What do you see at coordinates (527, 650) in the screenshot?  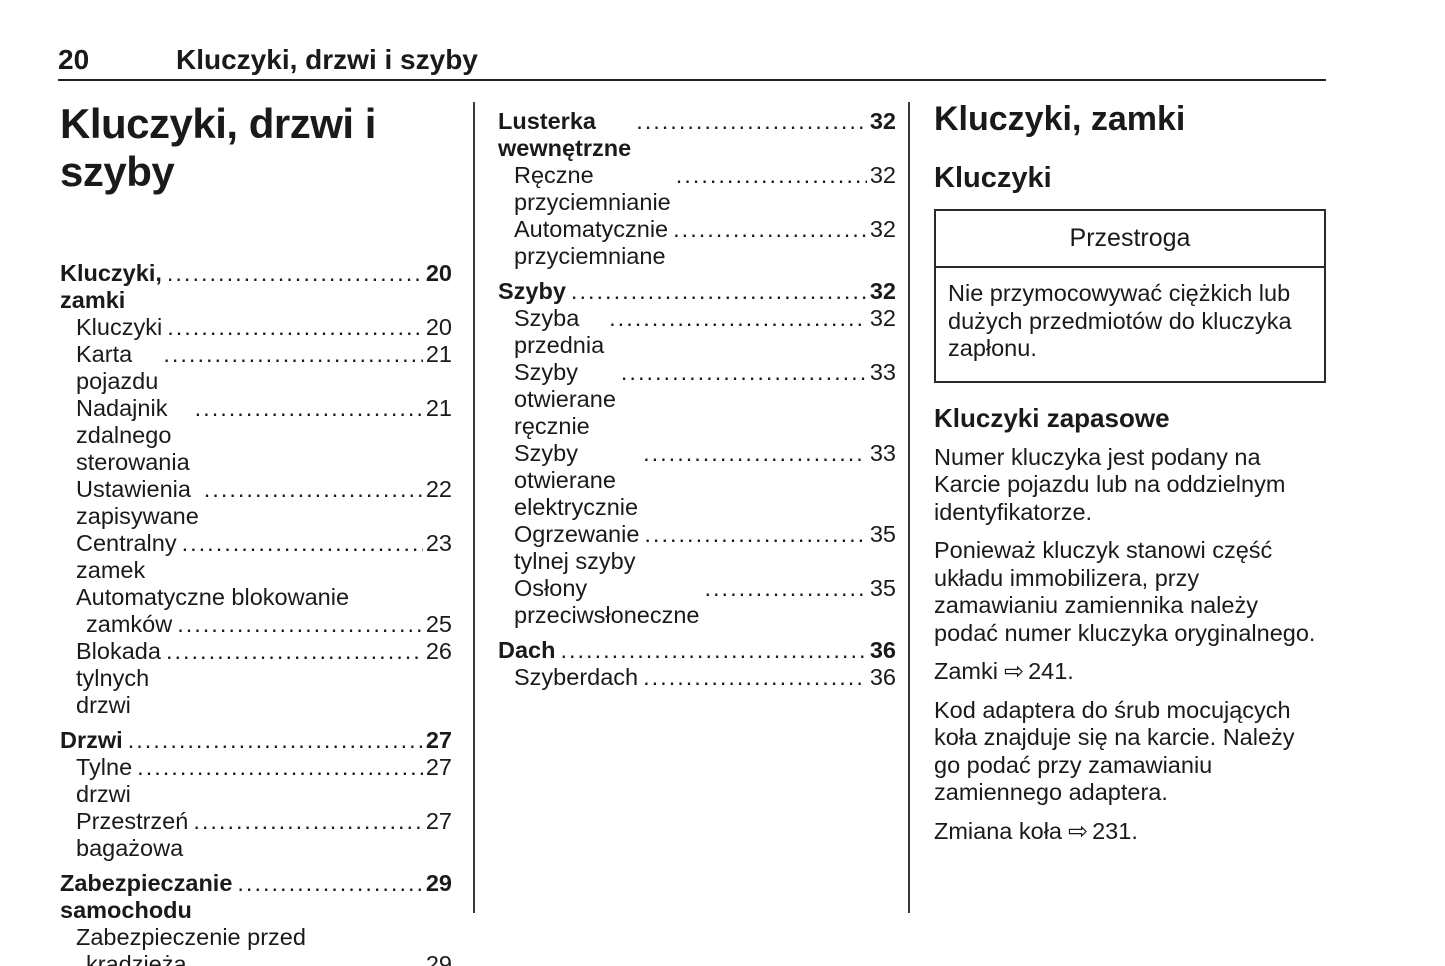 I see `toc-entry-label: Dach` at bounding box center [527, 650].